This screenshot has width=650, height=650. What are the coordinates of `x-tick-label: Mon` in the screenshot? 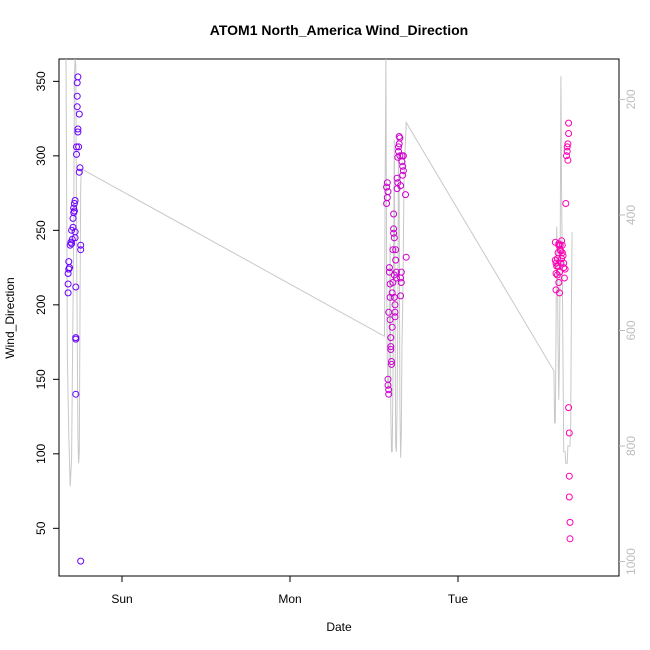 It's located at (289, 599).